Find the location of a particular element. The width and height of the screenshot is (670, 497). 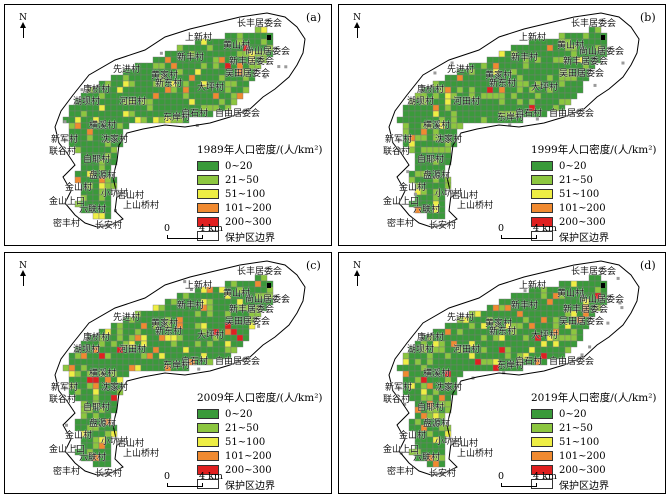

legend-item: 200~300 is located at coordinates (594, 222).